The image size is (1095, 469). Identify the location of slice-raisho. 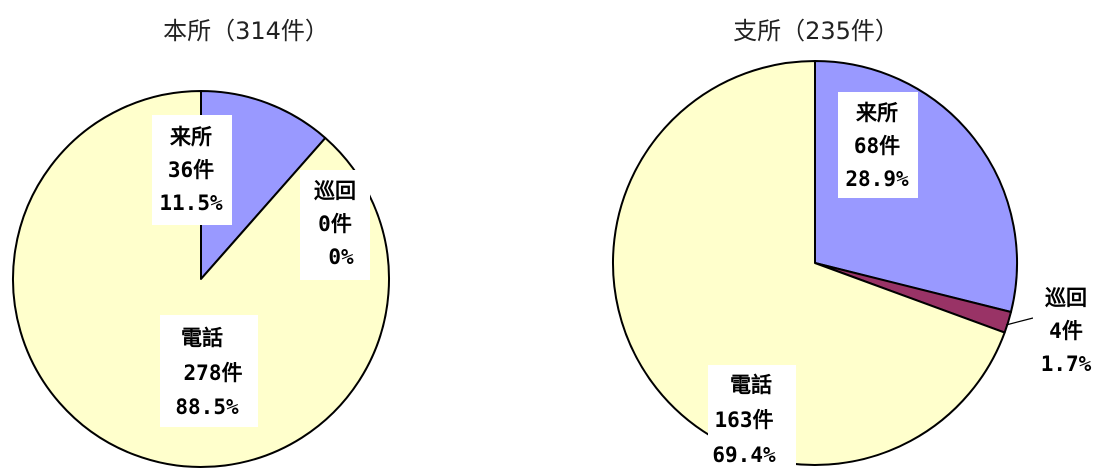
(263, 185).